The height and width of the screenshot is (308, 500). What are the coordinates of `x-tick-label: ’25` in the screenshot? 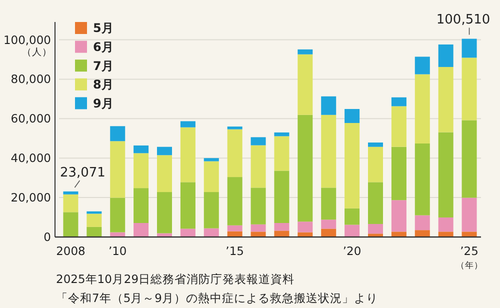 It's located at (469, 251).